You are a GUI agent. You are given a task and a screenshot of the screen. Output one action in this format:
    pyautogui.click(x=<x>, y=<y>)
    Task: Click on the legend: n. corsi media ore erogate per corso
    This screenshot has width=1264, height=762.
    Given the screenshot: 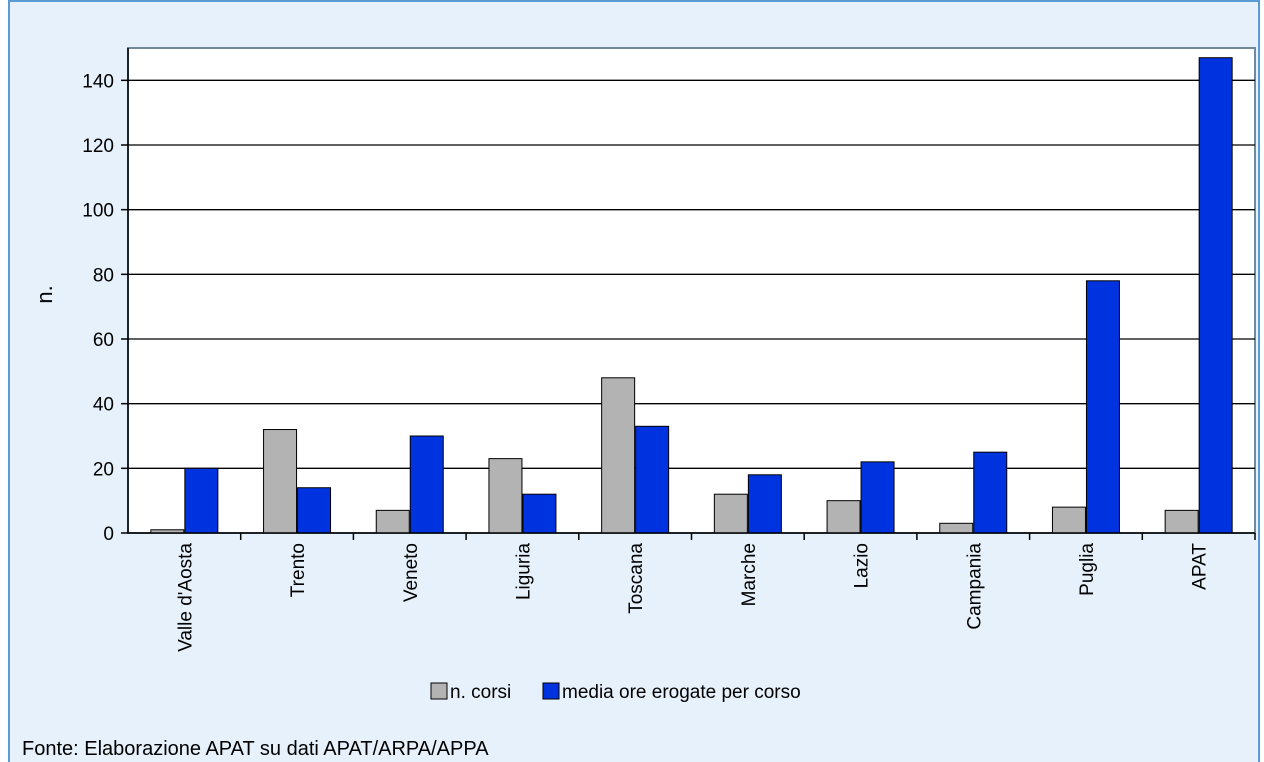 What is the action you would take?
    pyautogui.click(x=615, y=692)
    